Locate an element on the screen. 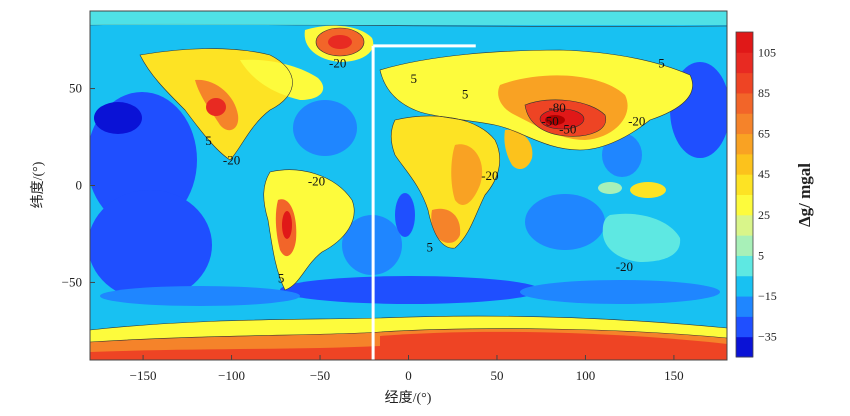 Image resolution: width=850 pixels, height=416 pixels. india-landmass is located at coordinates (518, 149).